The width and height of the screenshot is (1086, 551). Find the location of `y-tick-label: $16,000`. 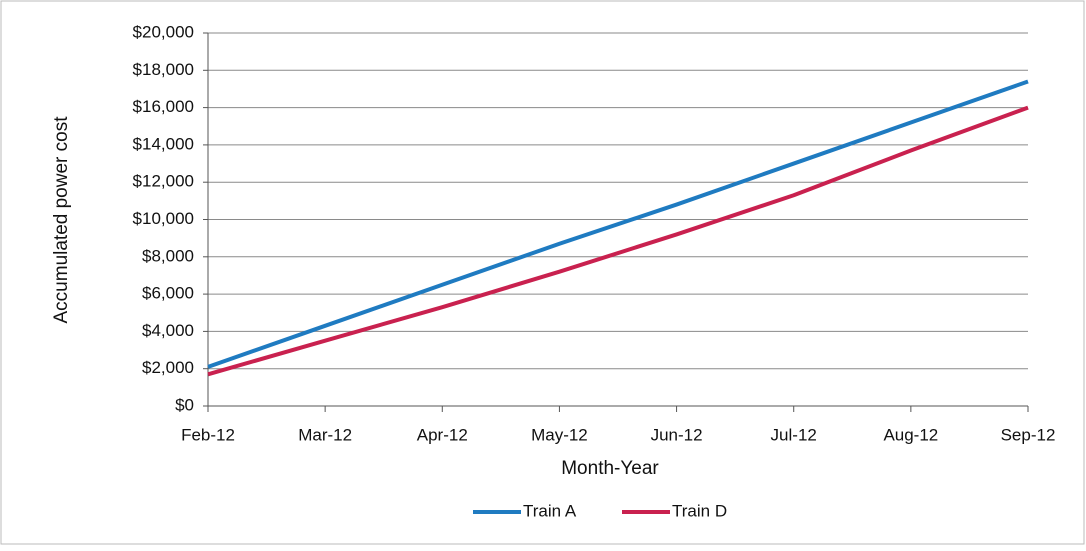

y-tick-label: $16,000 is located at coordinates (163, 106).